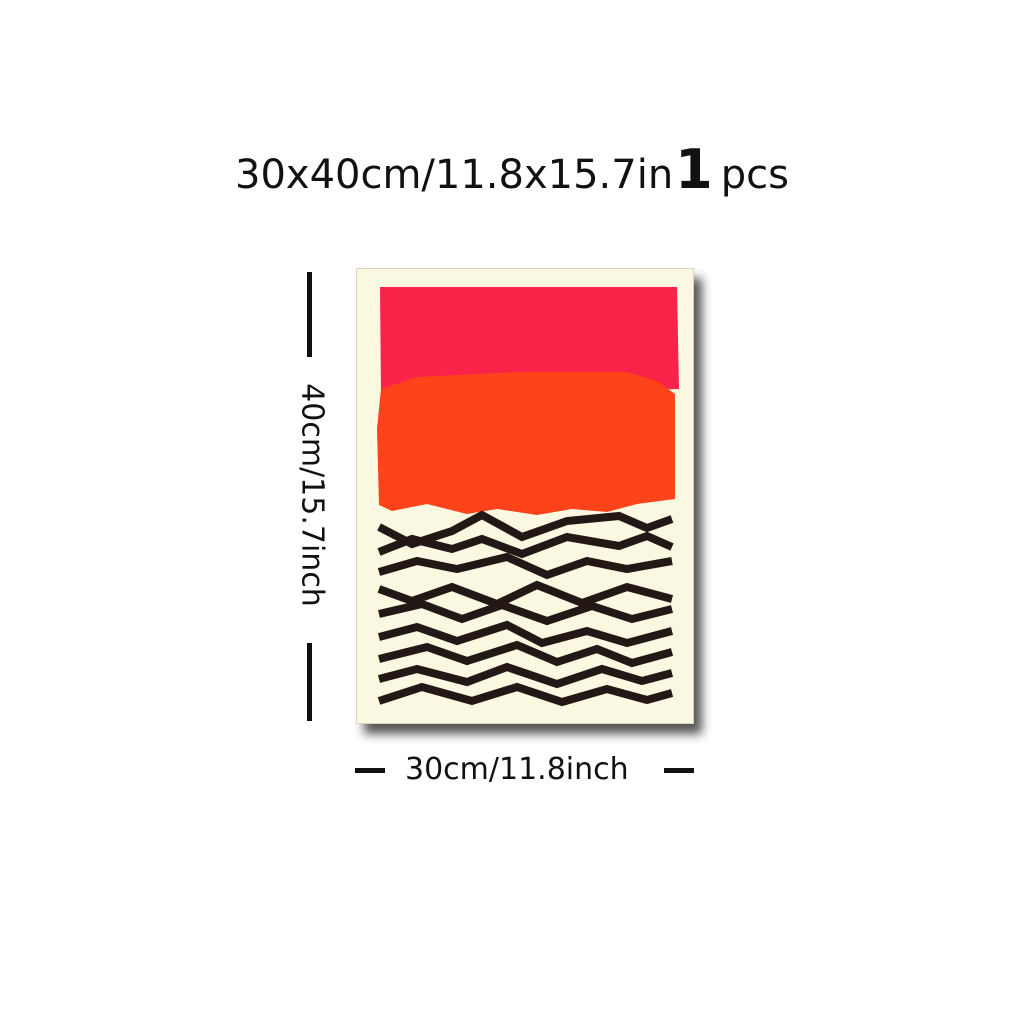 This screenshot has width=1024, height=1024. I want to click on middle-color-band, so click(526, 443).